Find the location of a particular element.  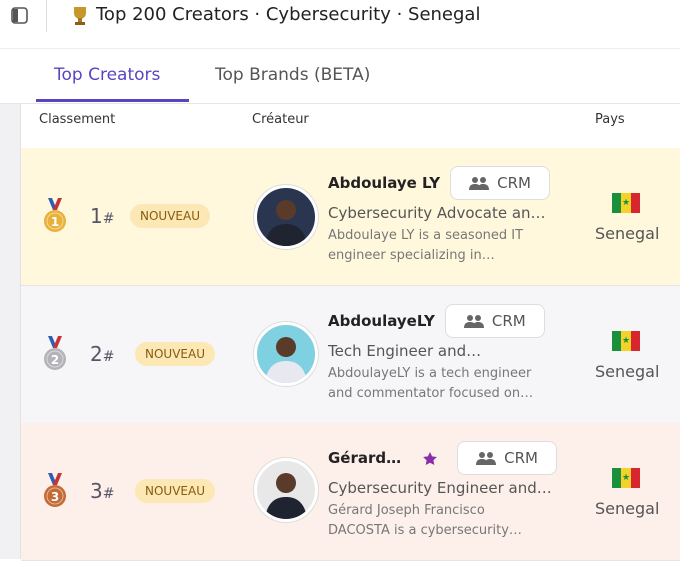

name-row: Abdoulaye LY CRM is located at coordinates (439, 183).